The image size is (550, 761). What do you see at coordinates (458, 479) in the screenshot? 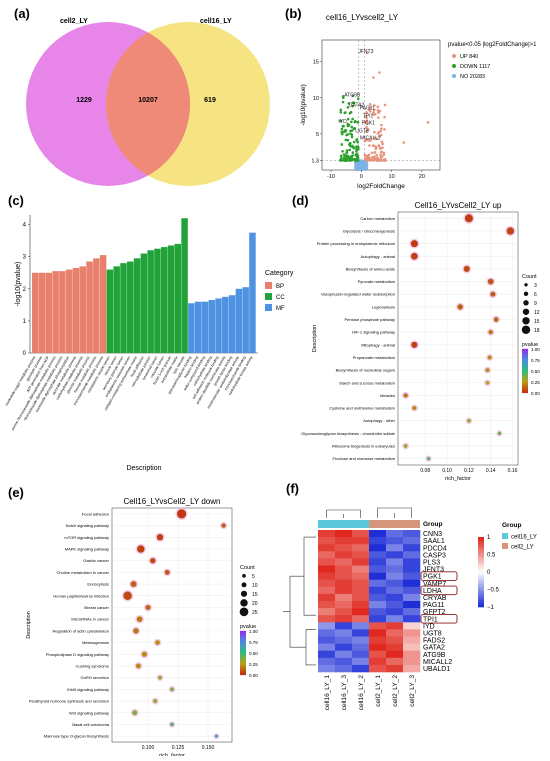
I see `dotplot-x-axis-label: rich_factor` at bounding box center [458, 479].